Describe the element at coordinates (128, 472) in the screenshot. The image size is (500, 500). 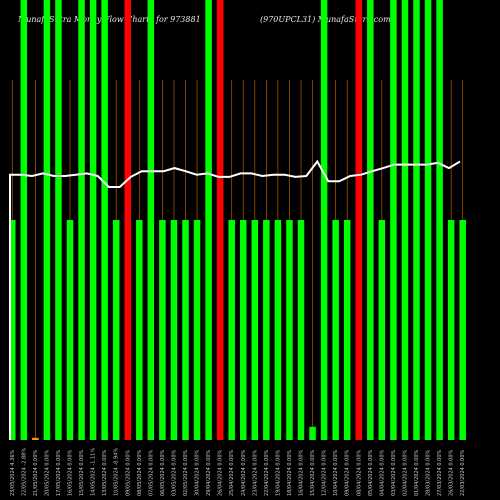
I see `x-tick-label: 09/05/2024 0.00%` at that location.